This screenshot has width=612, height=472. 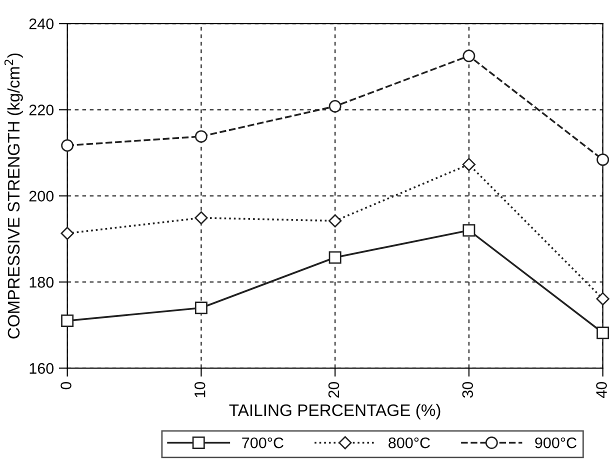 What do you see at coordinates (13, 196) in the screenshot?
I see `y-axis-title: COMPRESSIVE STRENGTH (kg/cm$^{2}$)` at bounding box center [13, 196].